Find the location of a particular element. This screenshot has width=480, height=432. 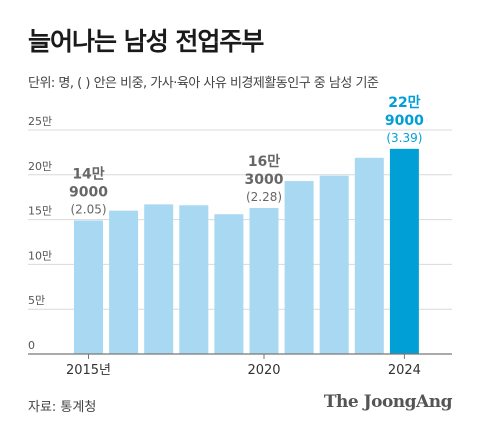

x-tick-label: 2020 is located at coordinates (263, 370).